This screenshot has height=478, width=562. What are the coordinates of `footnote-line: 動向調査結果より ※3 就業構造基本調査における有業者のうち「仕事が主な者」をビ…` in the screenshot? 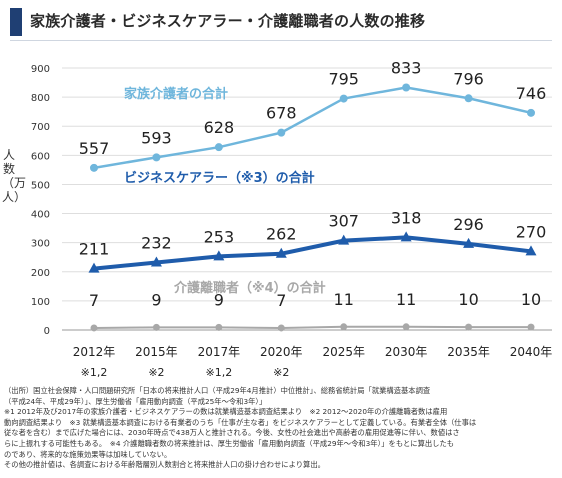 It's located at (240, 422).